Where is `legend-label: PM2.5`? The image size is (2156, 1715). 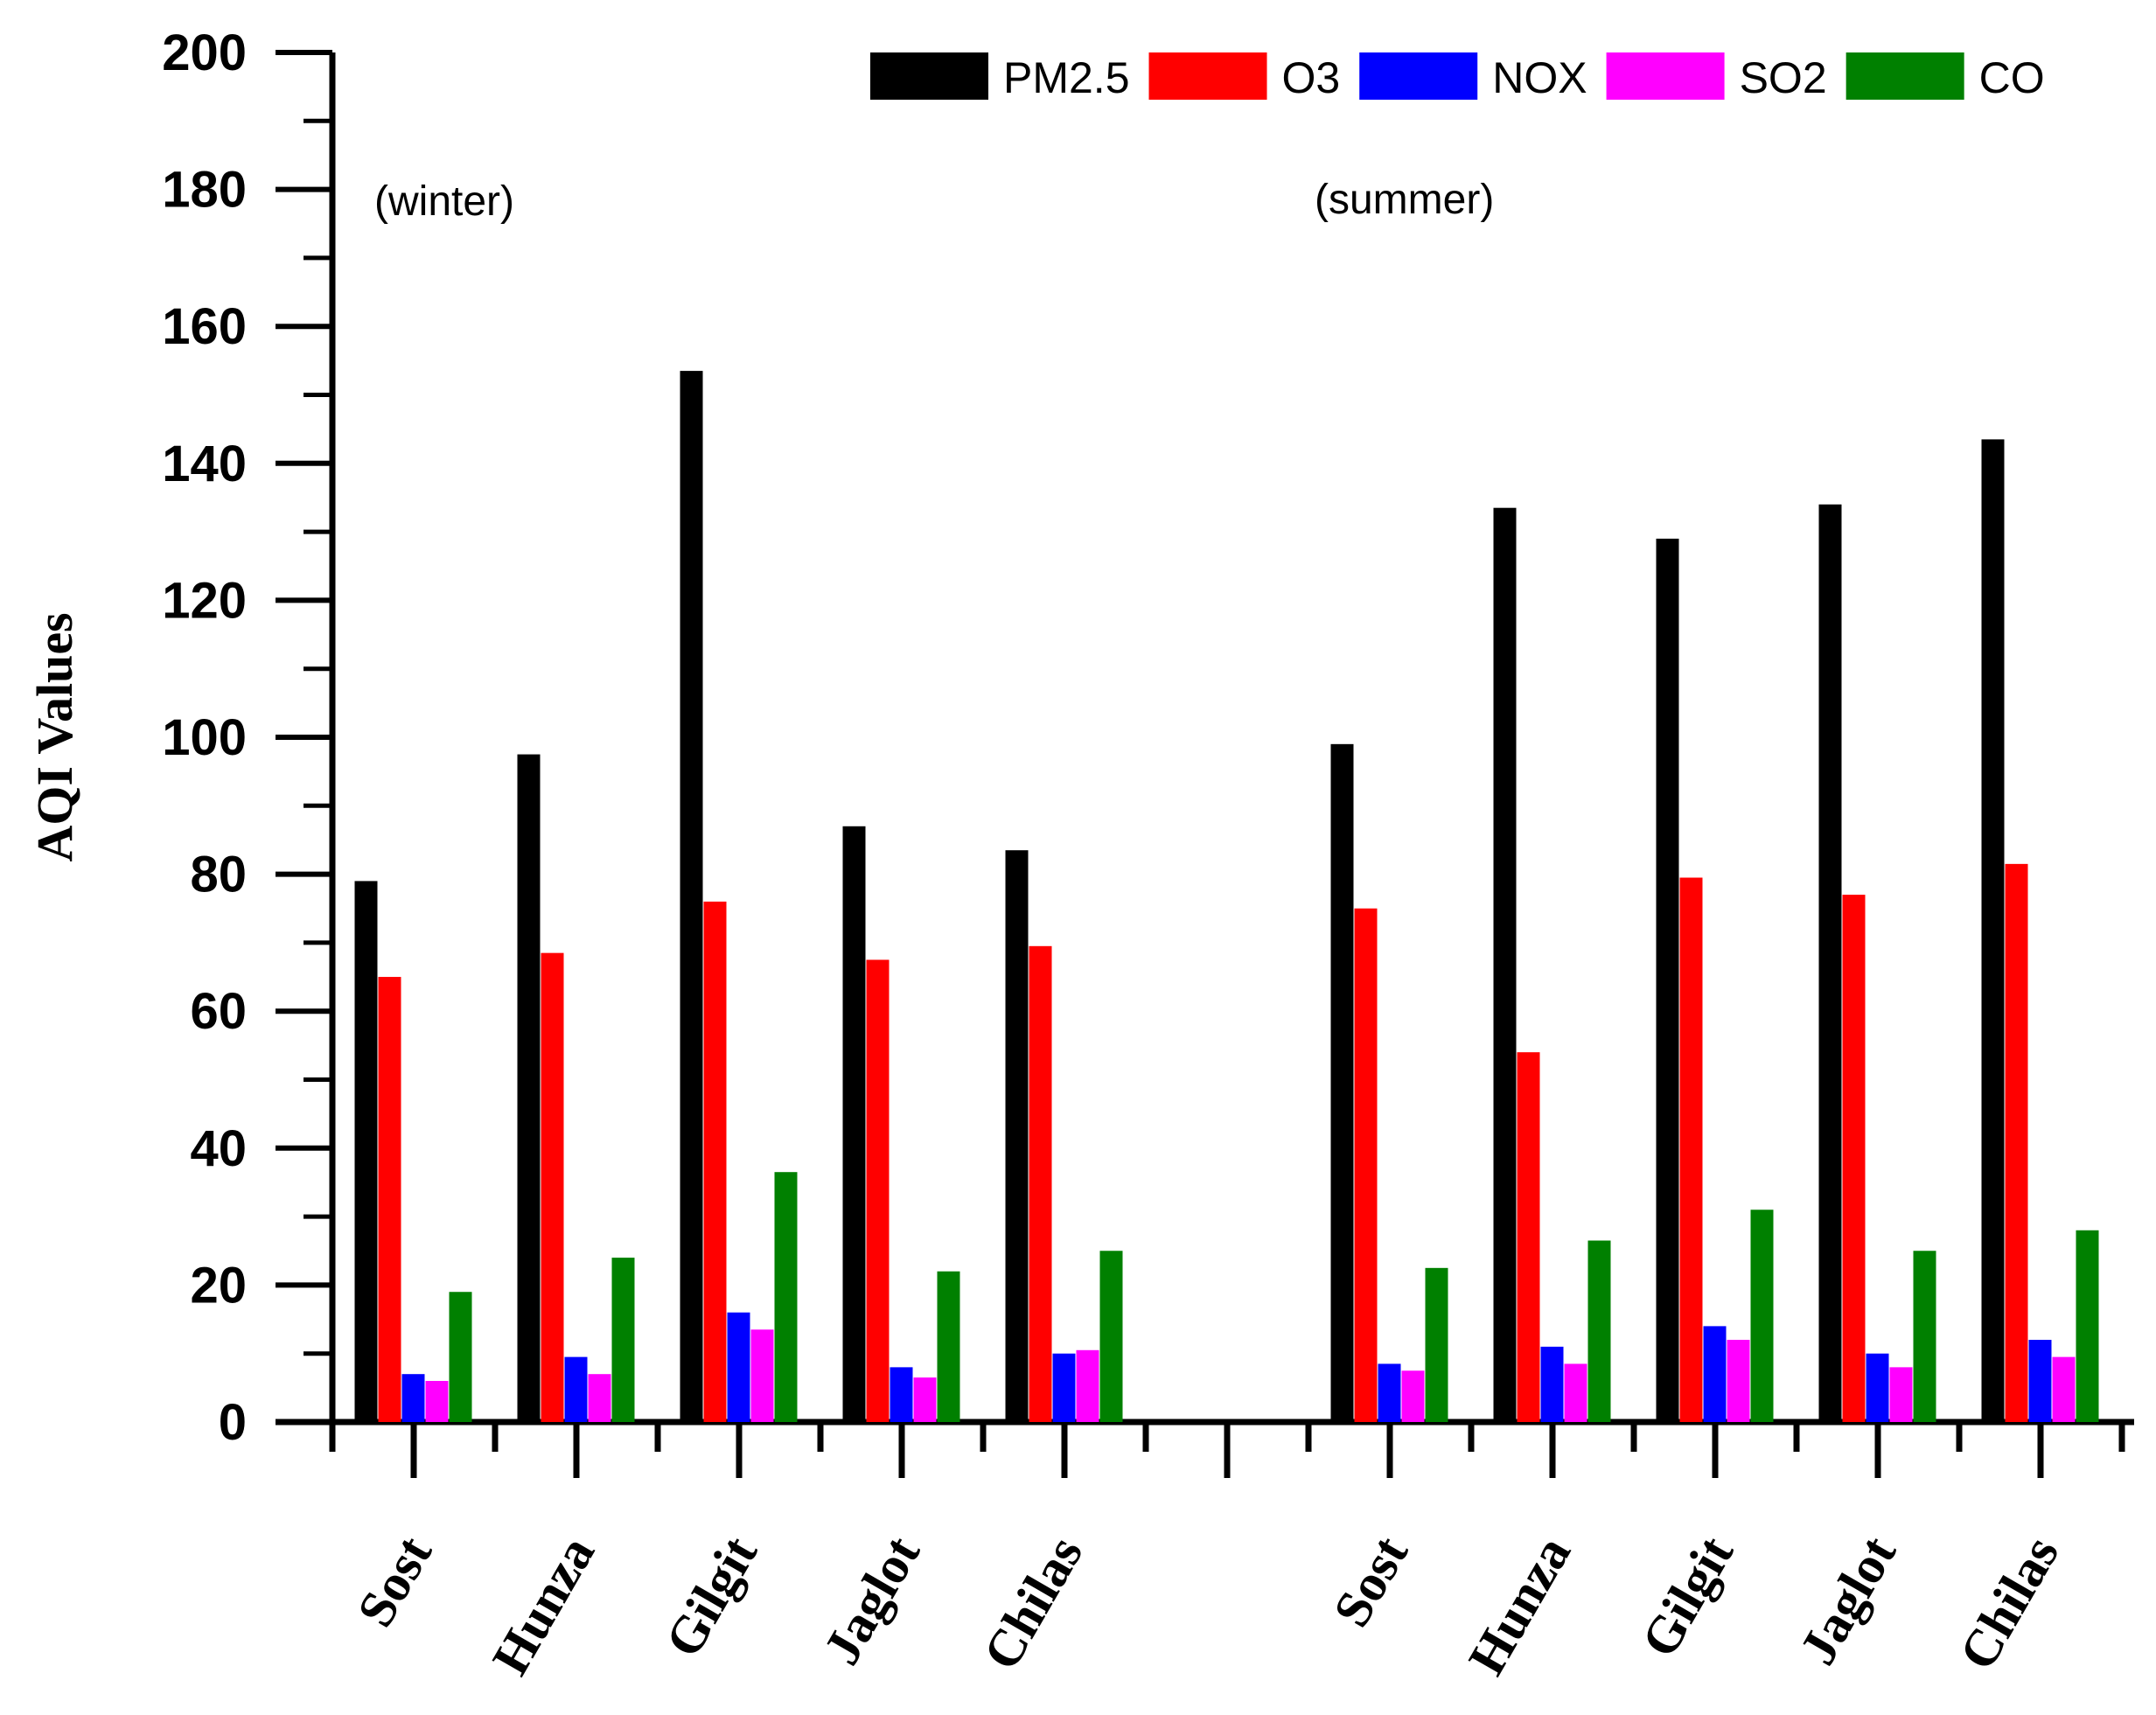 legend-label: PM2.5 is located at coordinates (1066, 77).